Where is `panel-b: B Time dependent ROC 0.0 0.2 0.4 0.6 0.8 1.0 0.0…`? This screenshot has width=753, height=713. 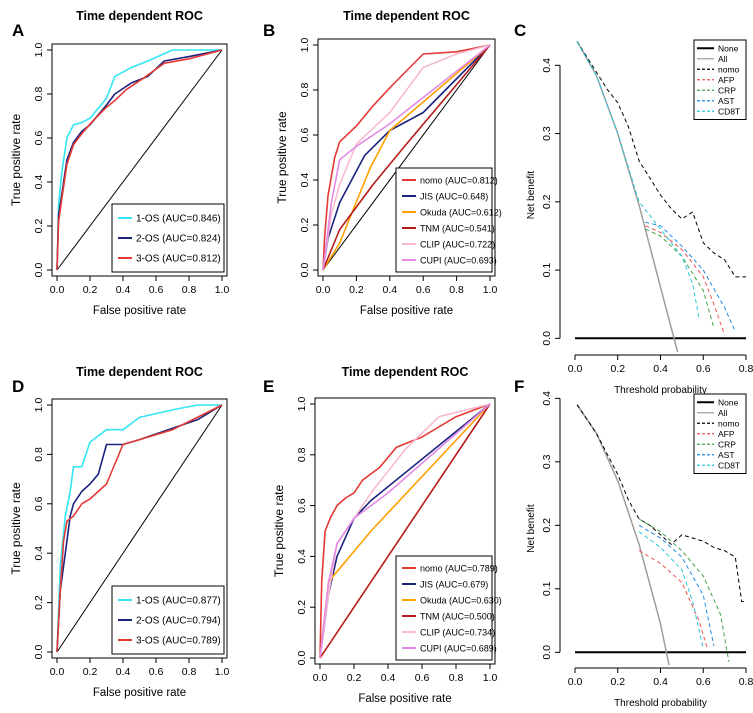
panel-b: B Time dependent ROC 0.0 0.2 0.4 0.6 0.8 1.0 0.0… is located at coordinates (382, 163).